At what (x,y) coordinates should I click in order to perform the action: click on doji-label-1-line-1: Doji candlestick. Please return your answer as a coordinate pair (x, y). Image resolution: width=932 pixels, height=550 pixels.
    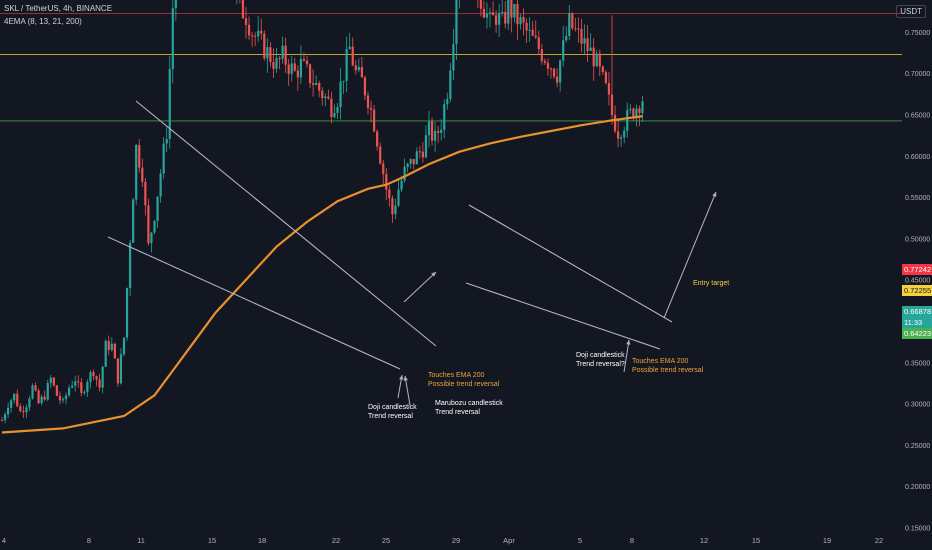
    Looking at the image, I should click on (392, 407).